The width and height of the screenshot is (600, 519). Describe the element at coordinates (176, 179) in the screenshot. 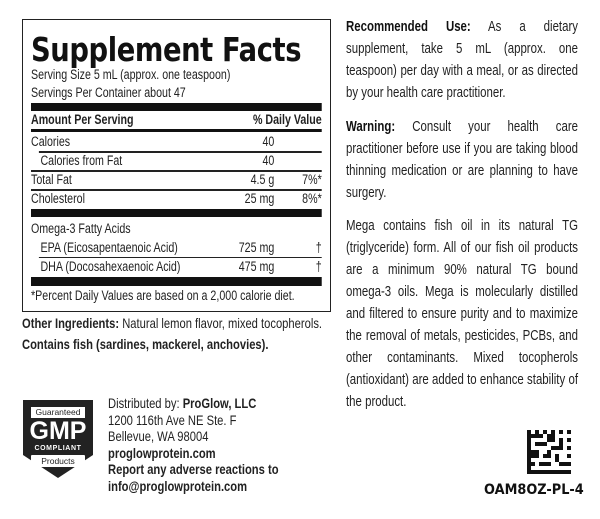

I see `table-row: Total Fat 4.5 g 7%*` at that location.